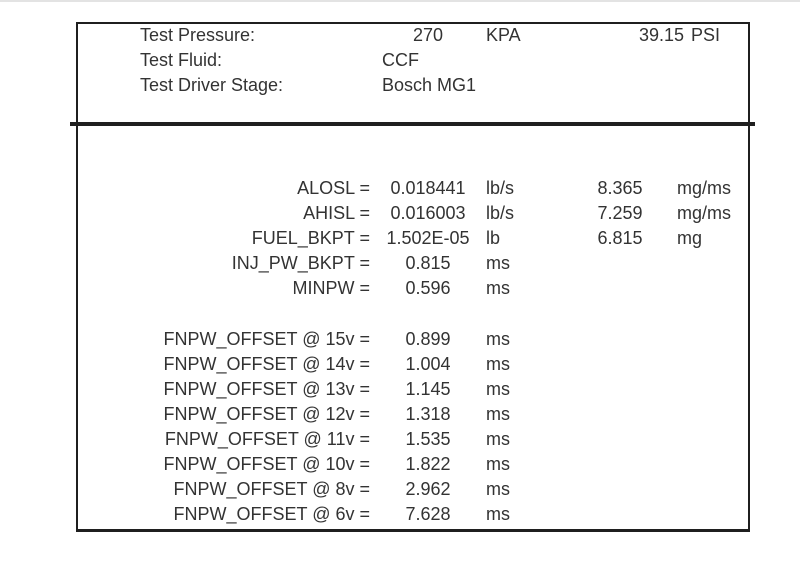 The width and height of the screenshot is (800, 561). I want to click on report-row: INJ_PW_BKPT = 0.815 ms, so click(400, 263).